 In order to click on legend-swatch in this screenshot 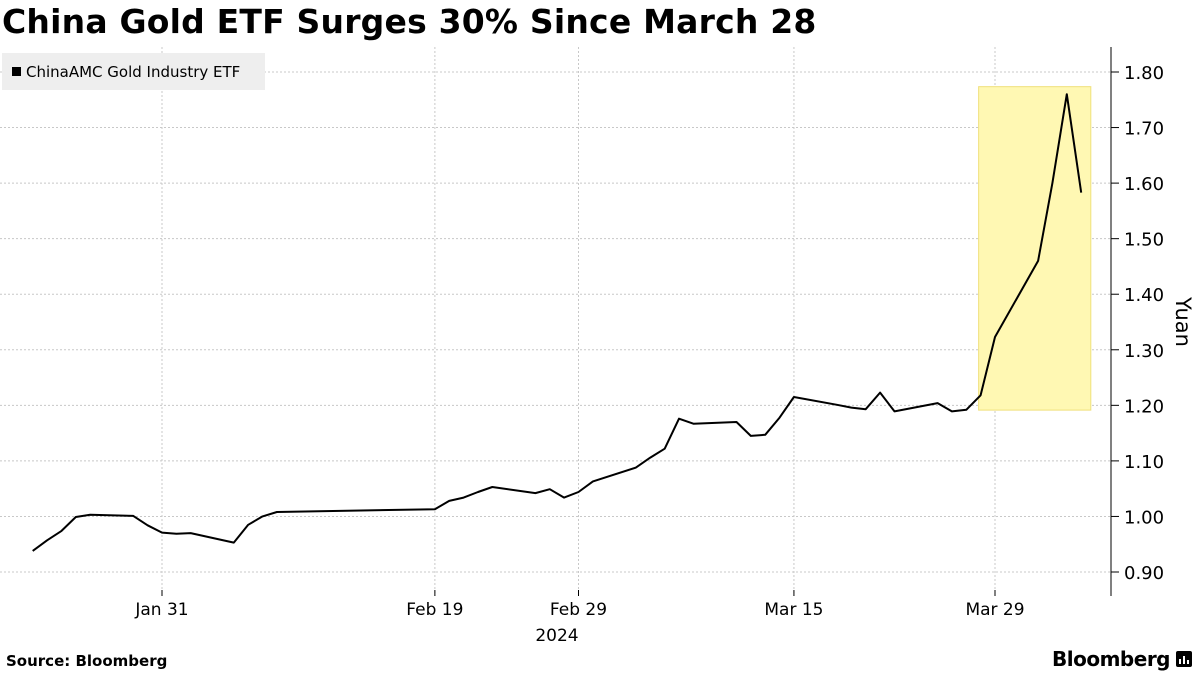, I will do `click(16, 71)`.